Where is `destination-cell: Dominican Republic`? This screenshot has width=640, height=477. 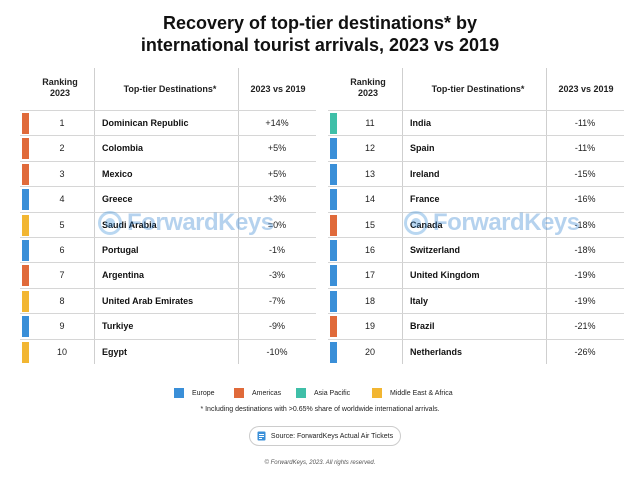 destination-cell: Dominican Republic is located at coordinates (145, 123).